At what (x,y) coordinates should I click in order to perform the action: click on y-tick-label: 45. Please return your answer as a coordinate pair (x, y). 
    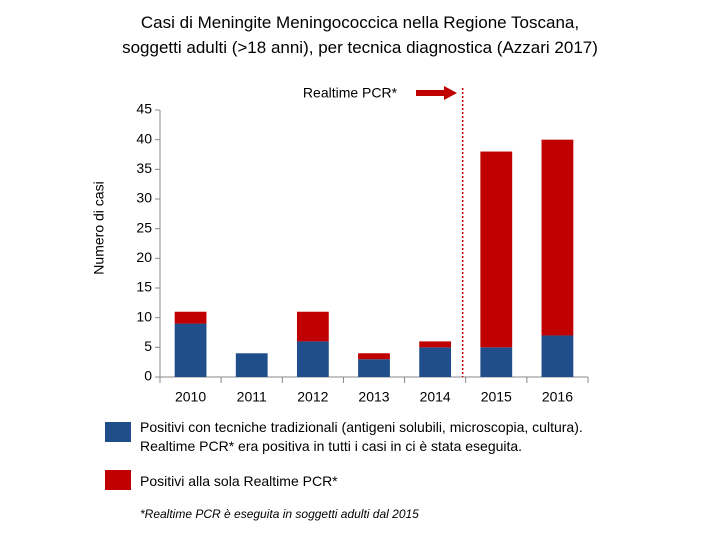
    Looking at the image, I should click on (144, 109).